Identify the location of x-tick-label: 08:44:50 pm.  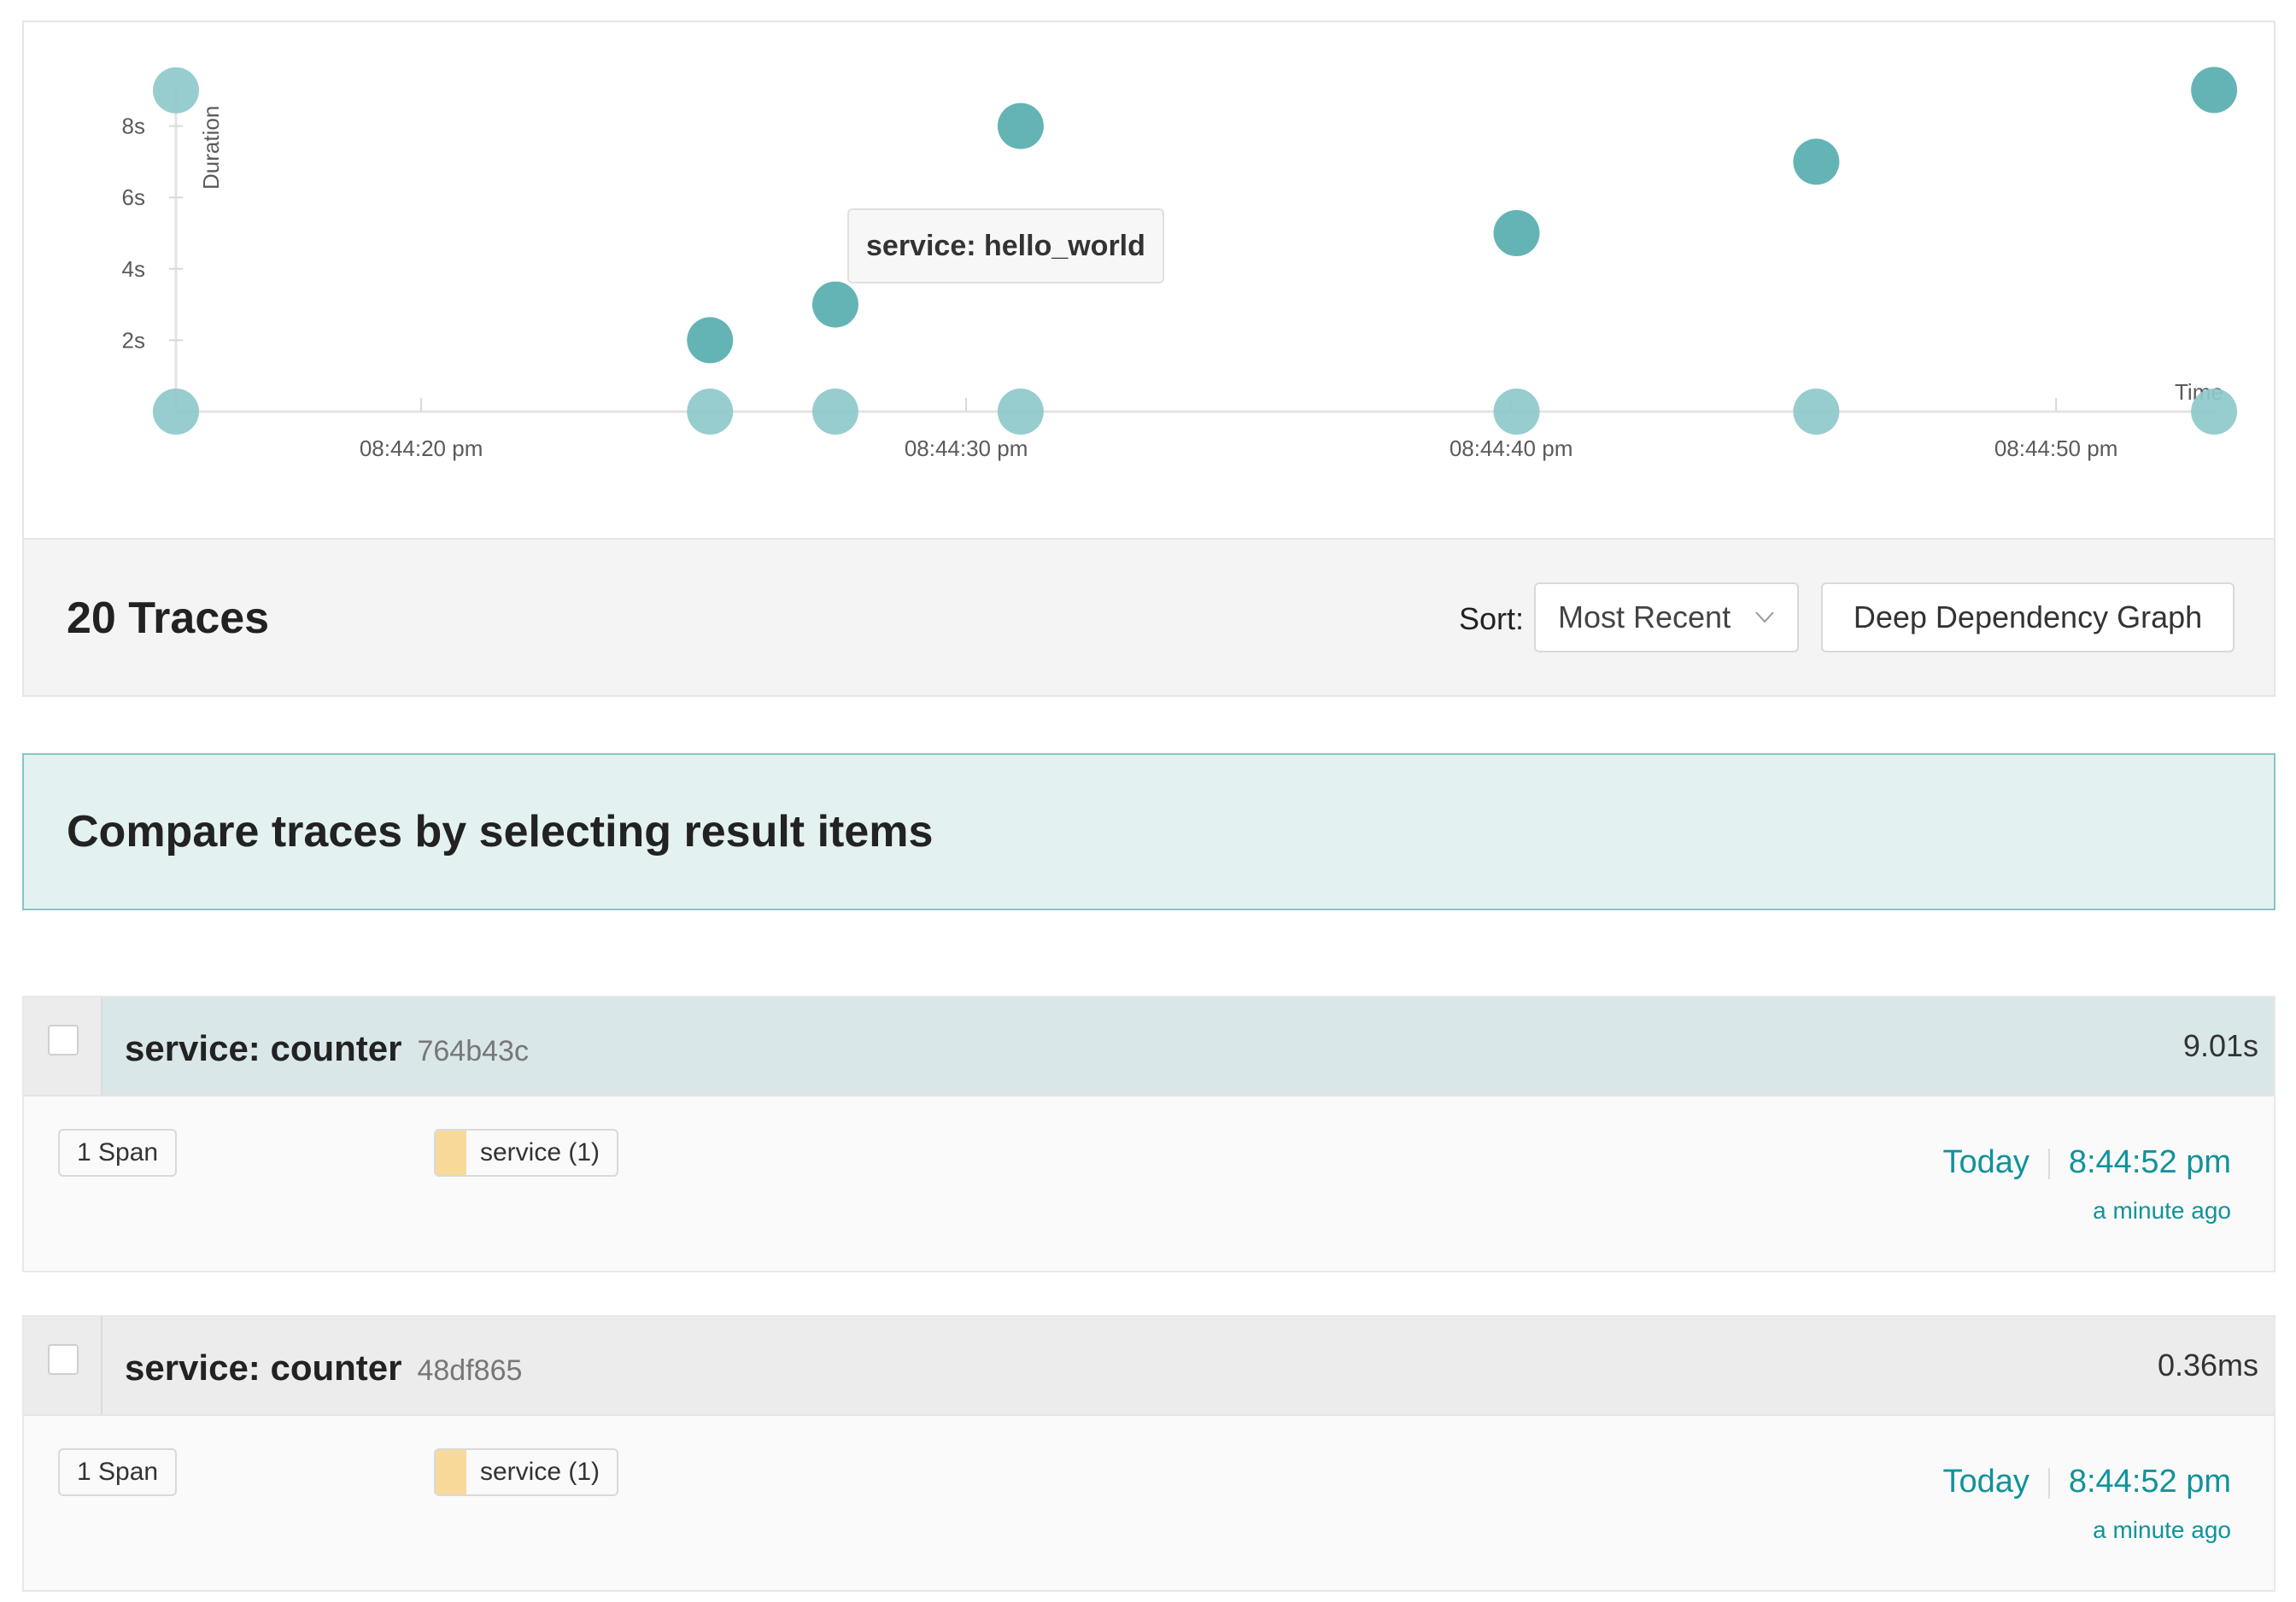
(2056, 448).